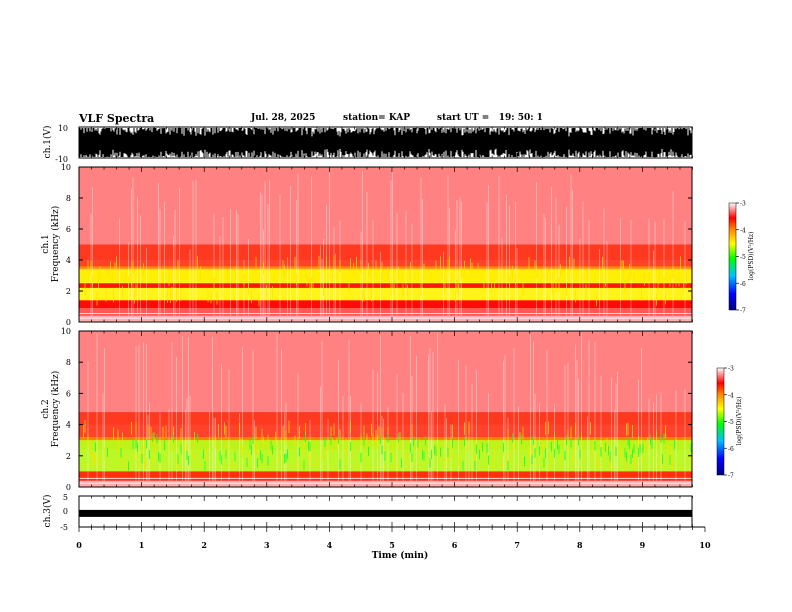 Image resolution: width=792 pixels, height=612 pixels. I want to click on ch2-spectrogram-ylabel-channel: ch.2, so click(46, 408).